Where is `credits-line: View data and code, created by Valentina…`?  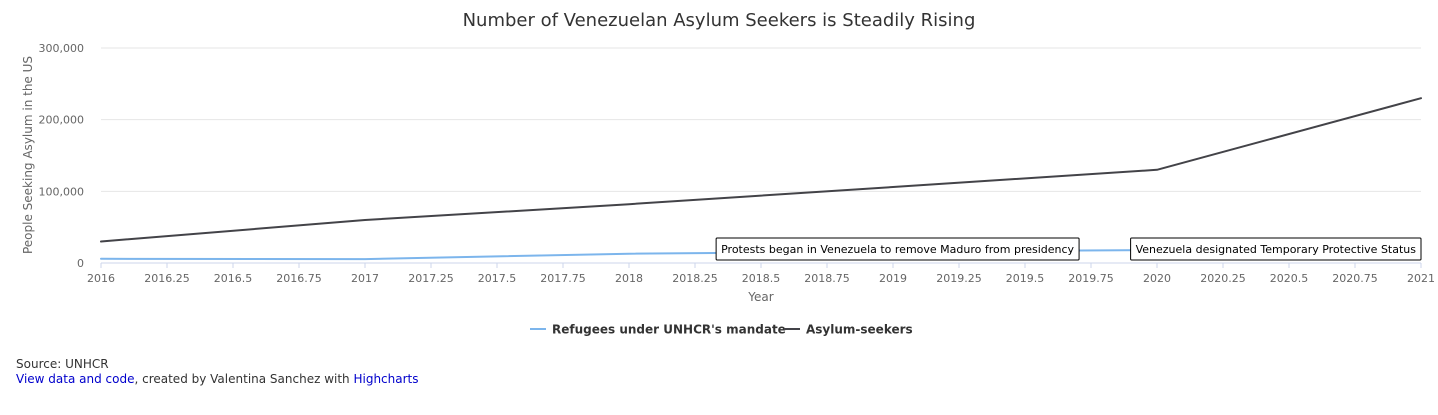
credits-line: View data and code, created by Valentina… is located at coordinates (217, 379).